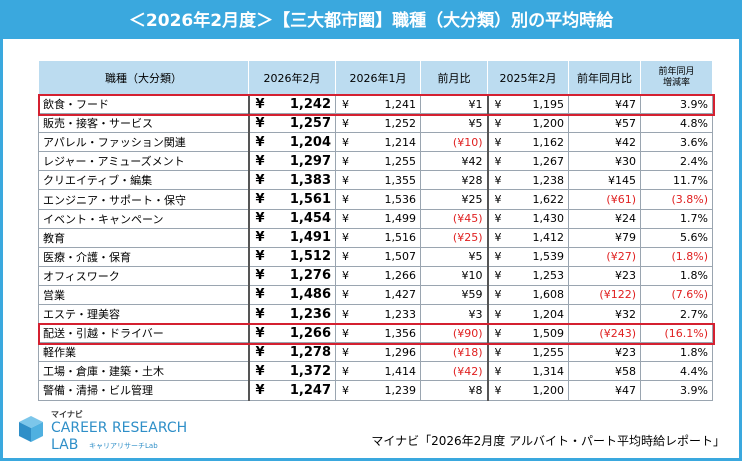 The width and height of the screenshot is (742, 461). Describe the element at coordinates (375, 314) in the screenshot. I see `table-row: エステ・理美容 ¥1,236 ¥1,233 ¥3 ¥1,204 ¥32 2.7%` at that location.